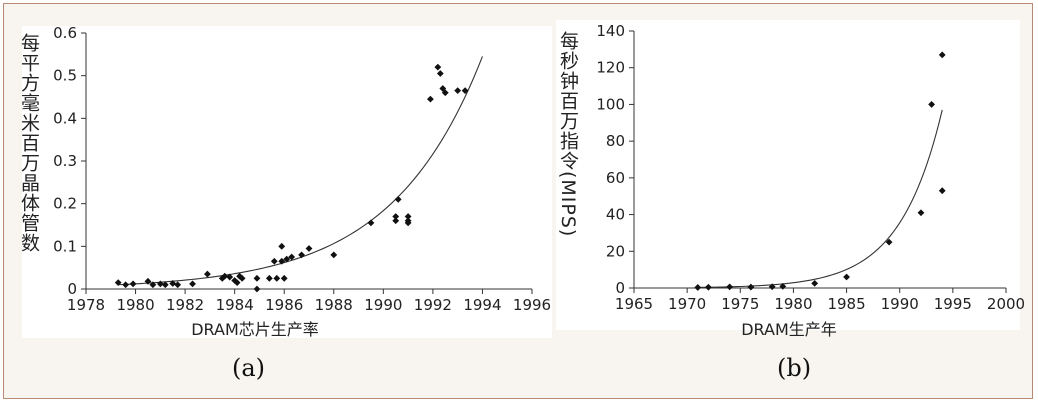 Image resolution: width=1038 pixels, height=404 pixels. I want to click on x-tick-label-a: 1980, so click(135, 305).